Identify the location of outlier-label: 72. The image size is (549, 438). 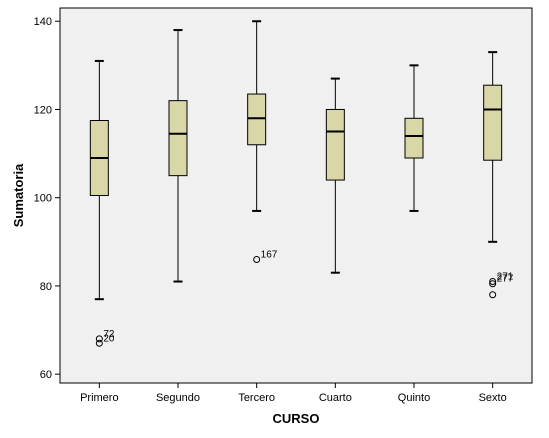
(109, 334).